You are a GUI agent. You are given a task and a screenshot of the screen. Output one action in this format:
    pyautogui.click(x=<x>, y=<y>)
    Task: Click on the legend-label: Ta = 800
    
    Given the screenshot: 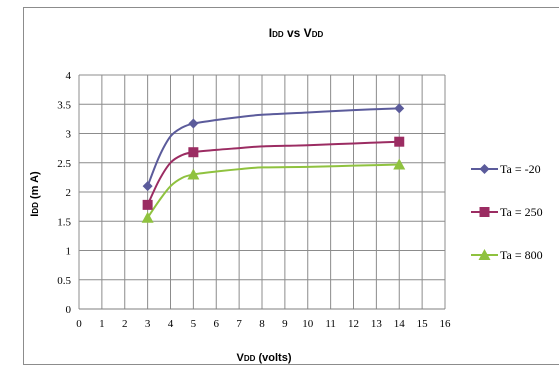 What is the action you would take?
    pyautogui.click(x=521, y=255)
    